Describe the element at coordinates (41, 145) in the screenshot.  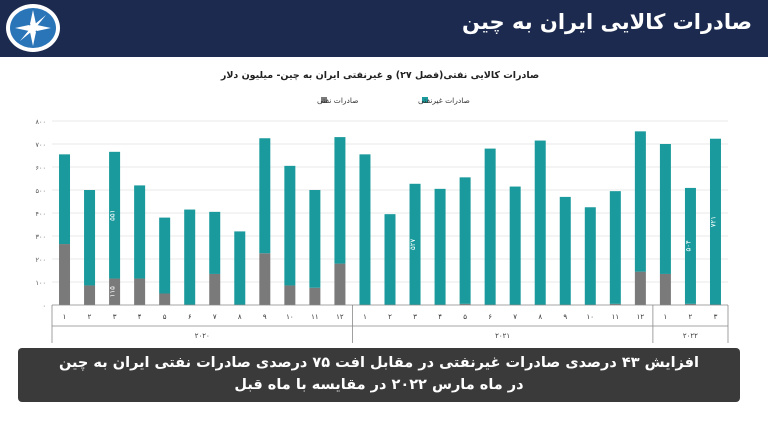
I see `y-tick-label: ۷۰۰` at that location.